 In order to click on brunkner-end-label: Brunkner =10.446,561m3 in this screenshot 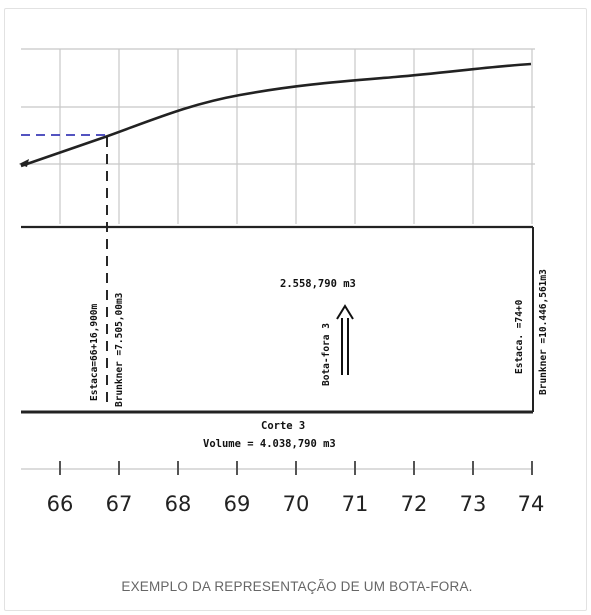, I will do `click(543, 332)`.